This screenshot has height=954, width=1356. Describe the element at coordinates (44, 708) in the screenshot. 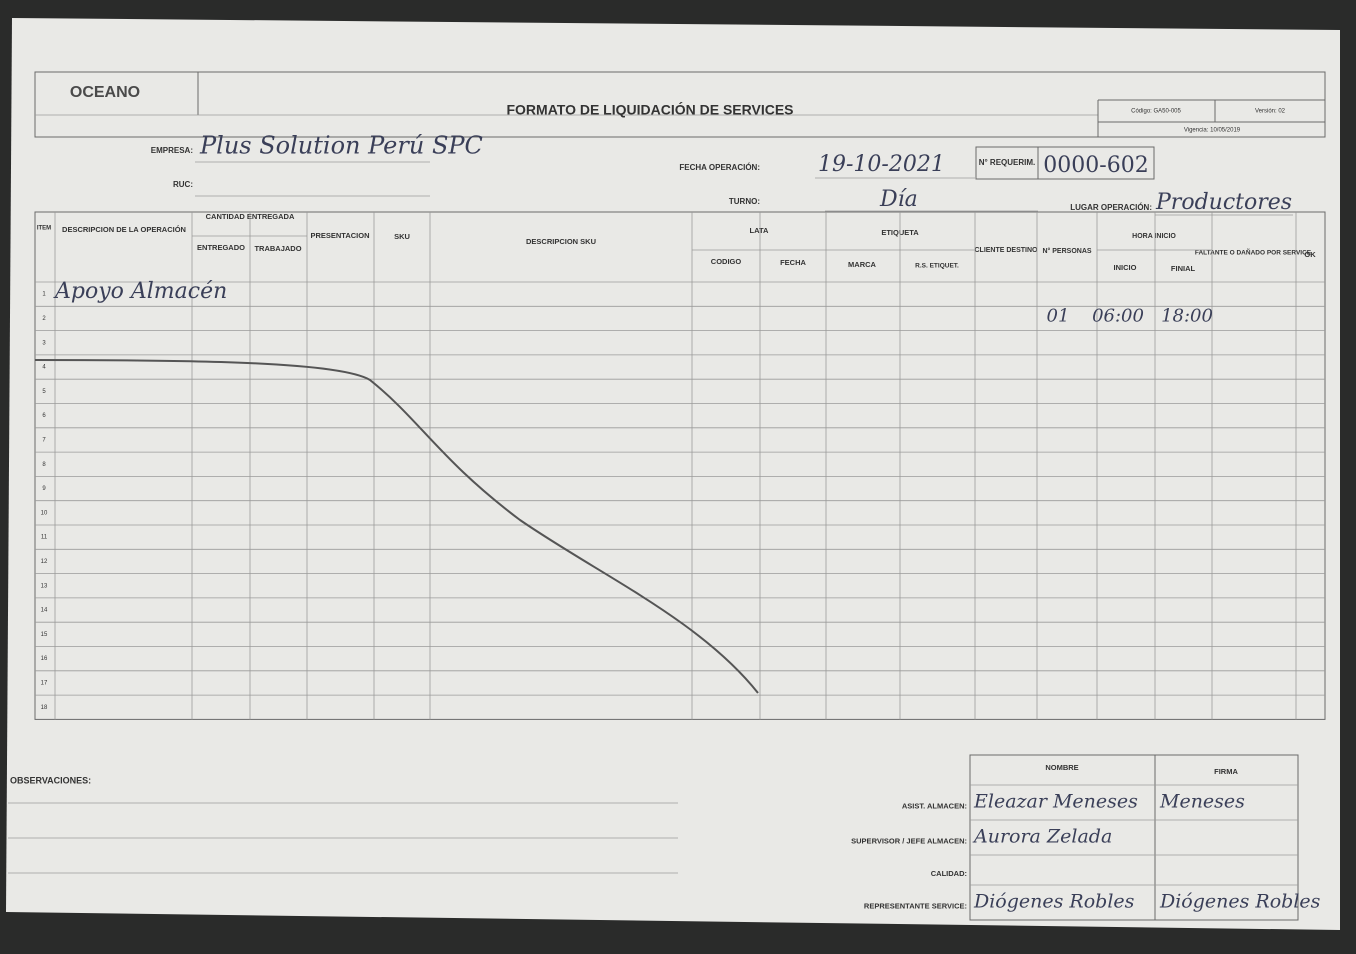

I see `item-number: 18` at that location.